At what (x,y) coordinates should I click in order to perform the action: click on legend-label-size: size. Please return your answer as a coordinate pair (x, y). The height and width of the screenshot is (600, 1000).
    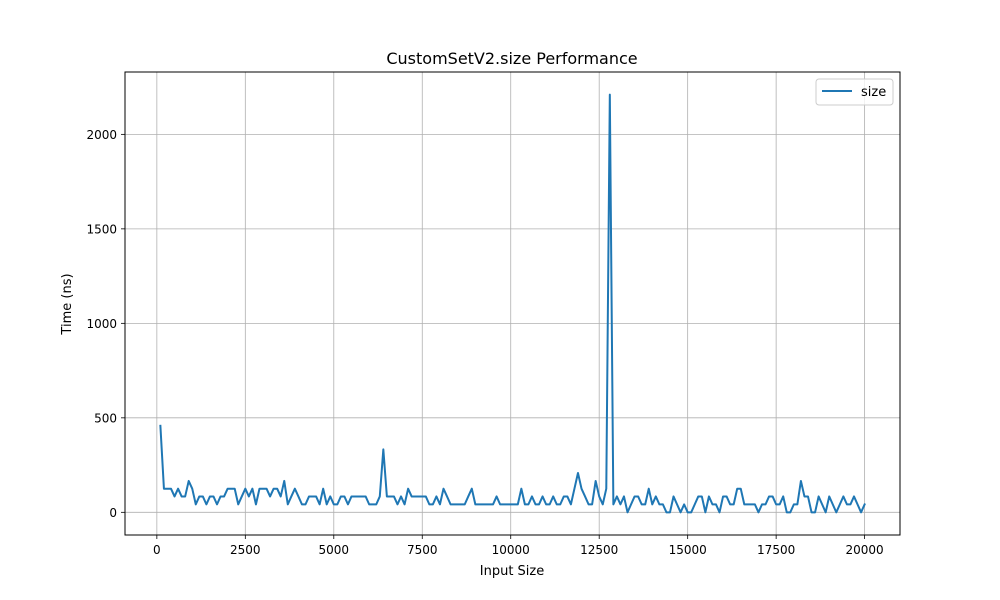
    Looking at the image, I should click on (873, 92).